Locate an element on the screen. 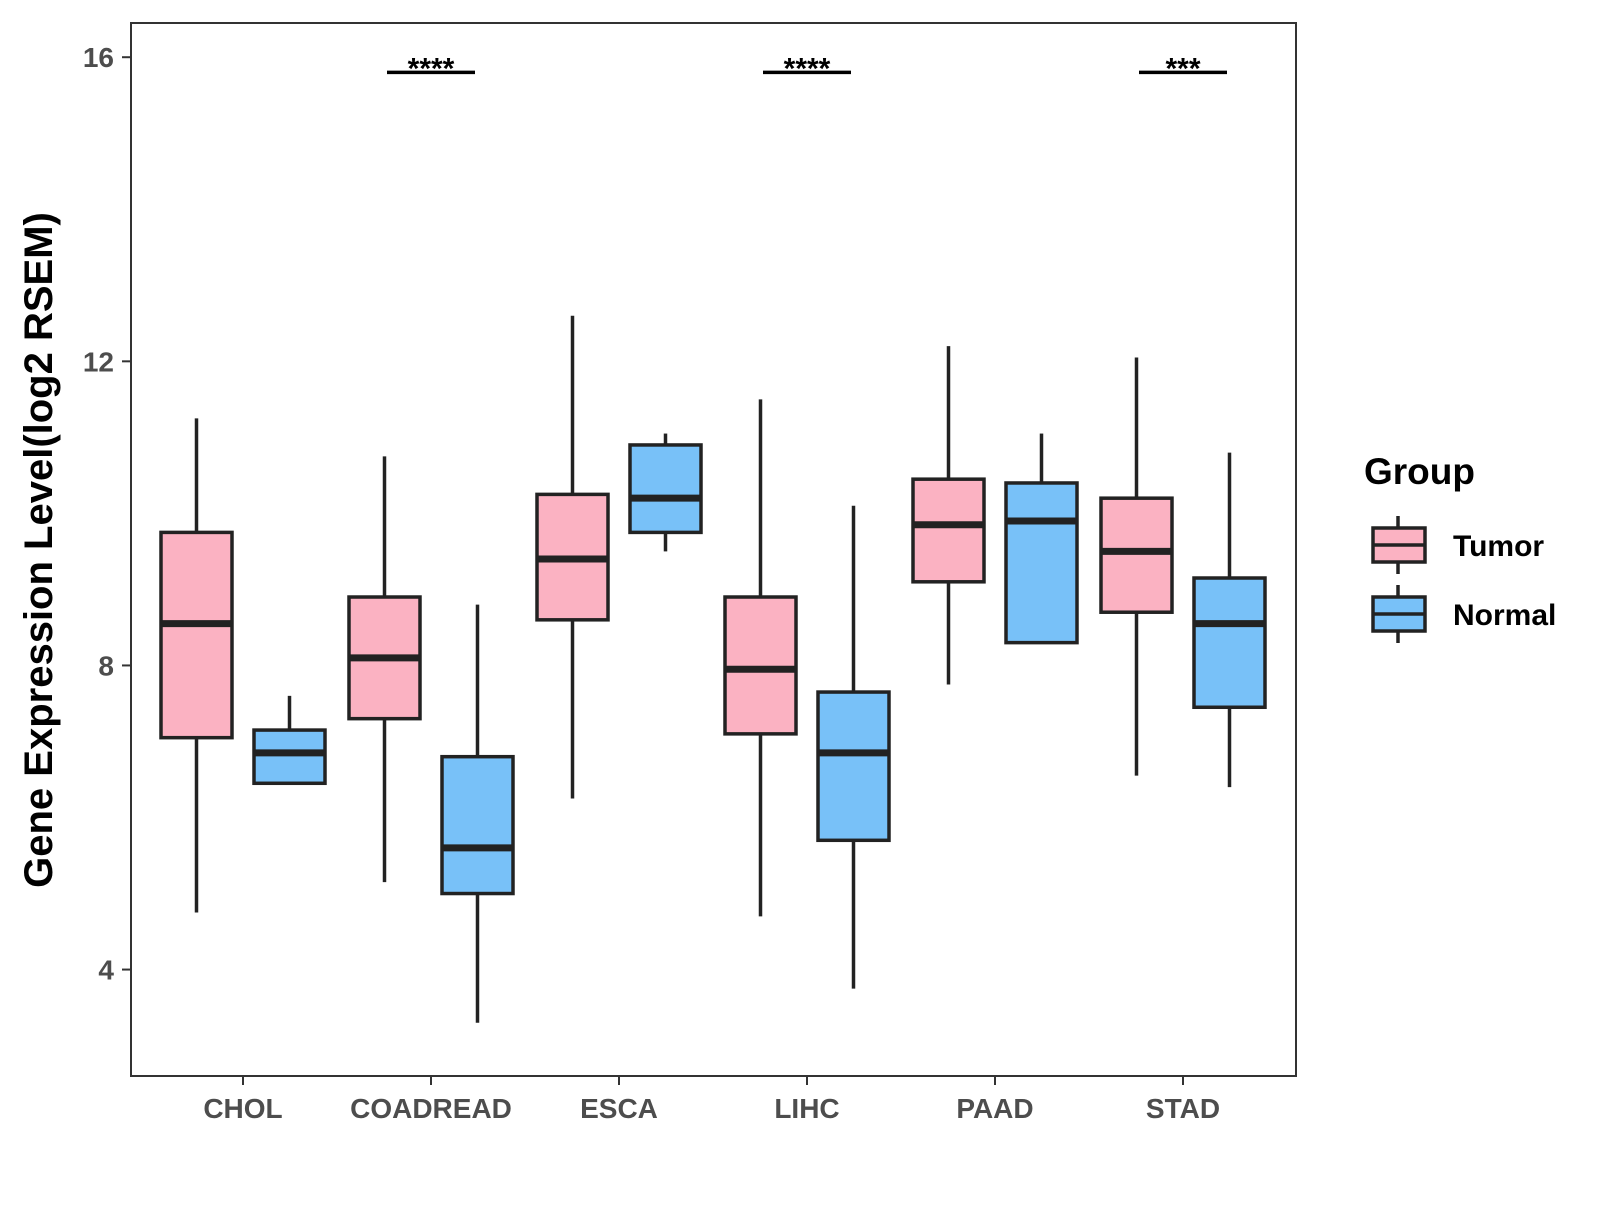 The image size is (1600, 1205). x-tick-label: STAD is located at coordinates (1183, 1108).